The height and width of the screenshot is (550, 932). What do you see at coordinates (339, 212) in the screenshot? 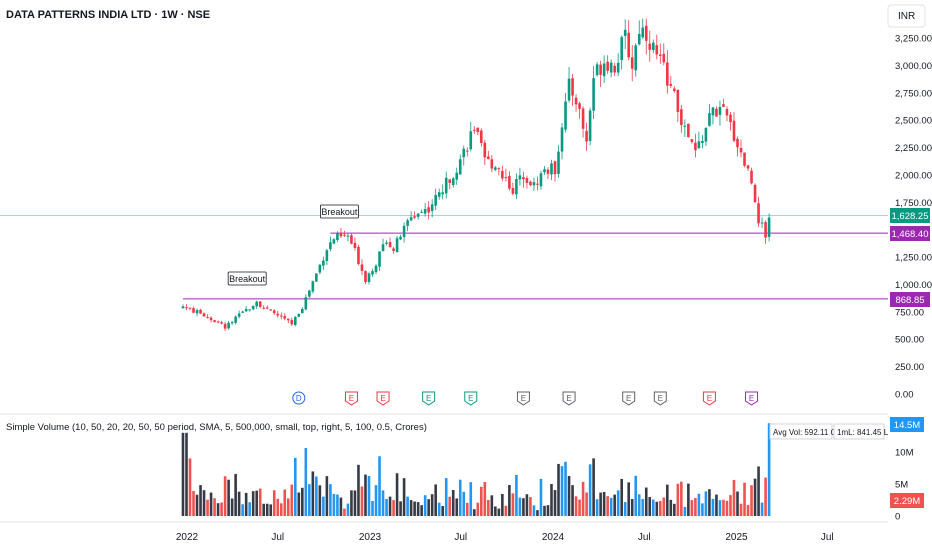
I see `annotation-label: Breakout` at bounding box center [339, 212].